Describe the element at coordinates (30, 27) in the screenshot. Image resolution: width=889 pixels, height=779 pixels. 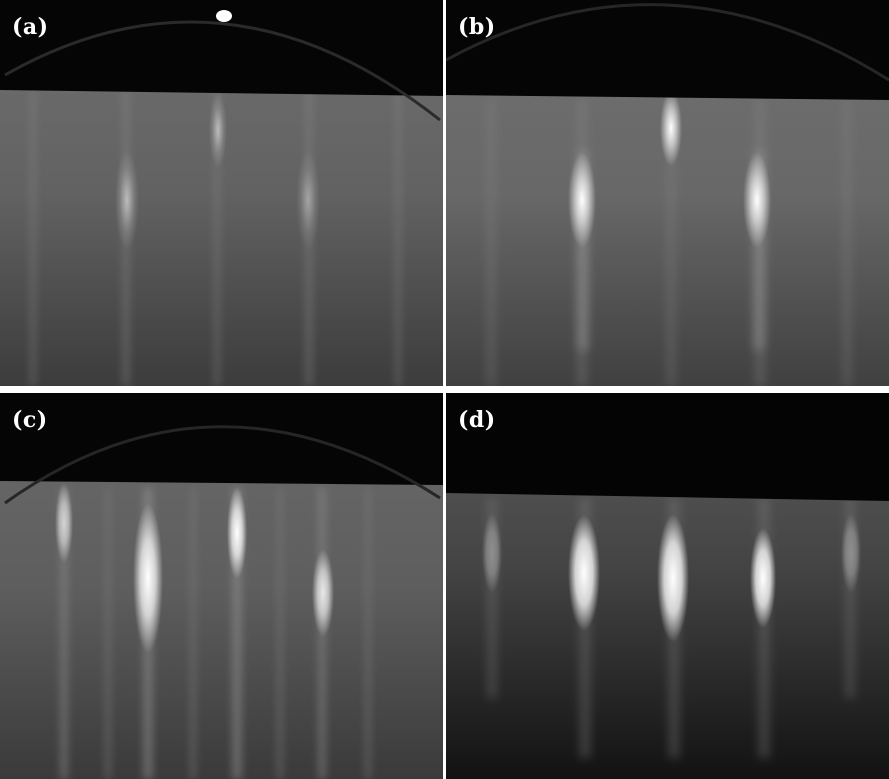
I see `panel-label-a: (a)` at that location.